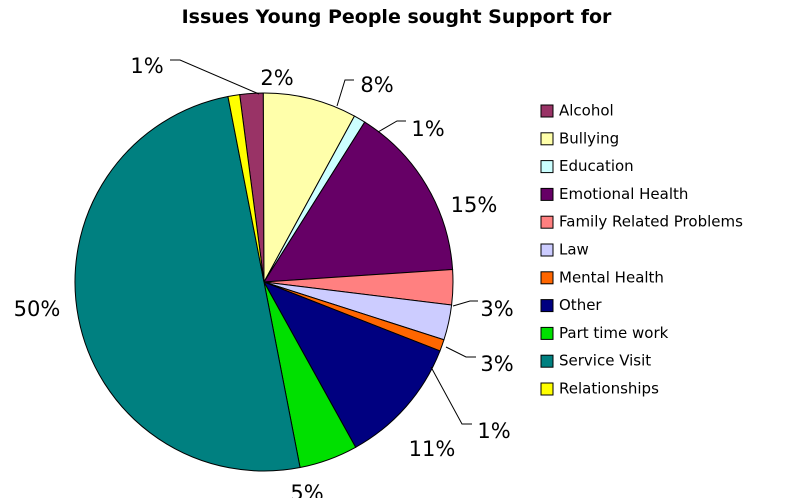  What do you see at coordinates (586, 111) in the screenshot?
I see `legend-label-alcohol: Alcohol` at bounding box center [586, 111].